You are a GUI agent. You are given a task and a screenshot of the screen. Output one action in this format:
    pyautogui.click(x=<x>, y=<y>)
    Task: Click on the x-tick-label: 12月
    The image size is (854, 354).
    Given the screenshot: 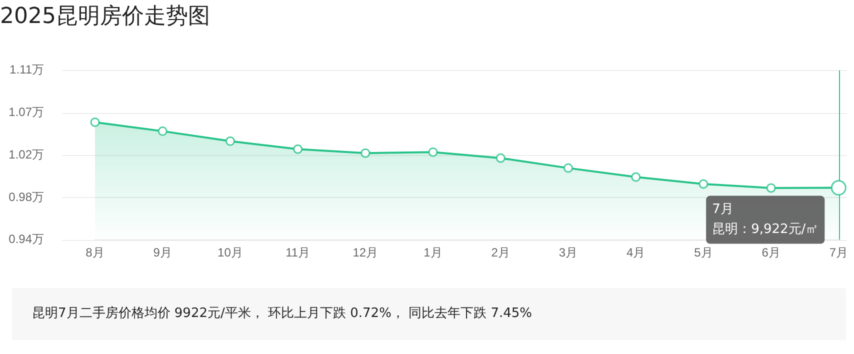 What is the action you would take?
    pyautogui.click(x=365, y=252)
    